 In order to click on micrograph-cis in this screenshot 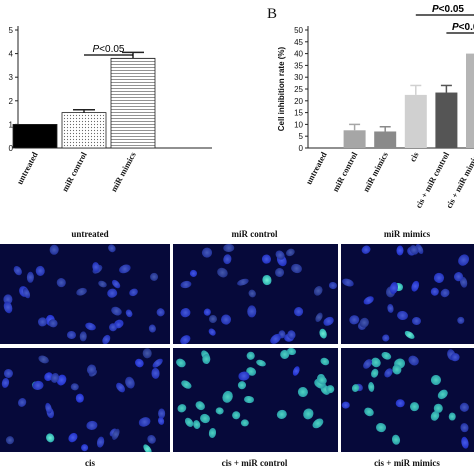, I will do `click(85, 400)`.